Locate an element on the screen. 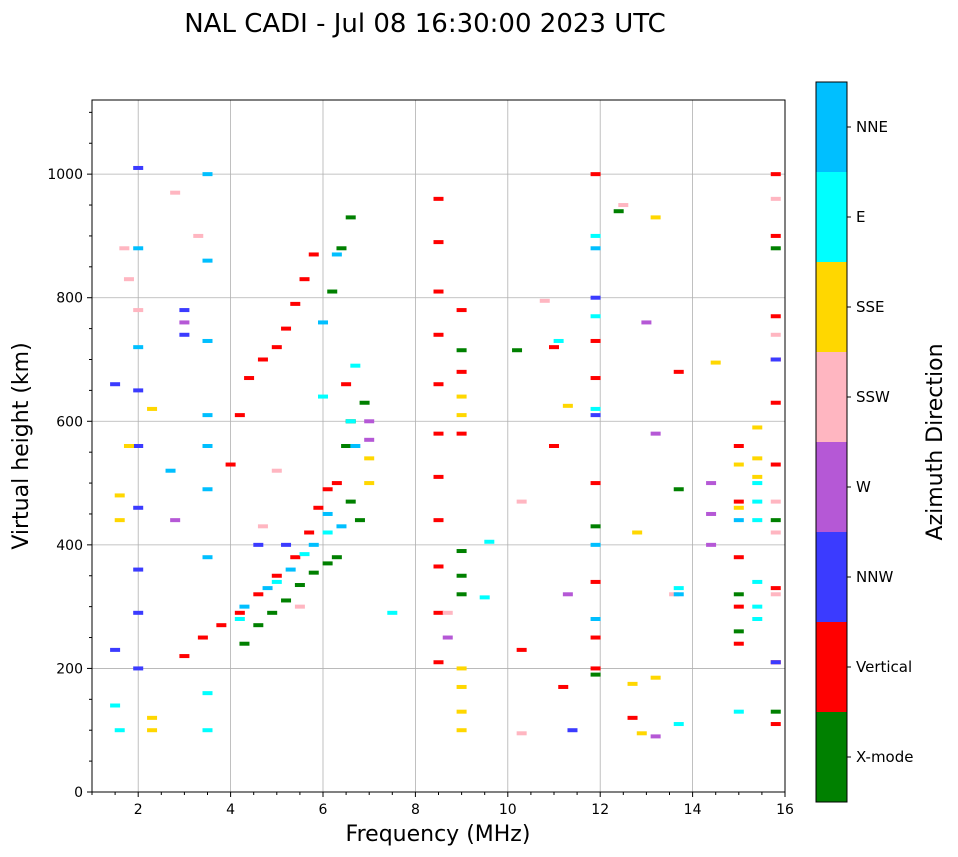 The image size is (958, 857). colorbar-tick-label: X-mode is located at coordinates (884, 757).